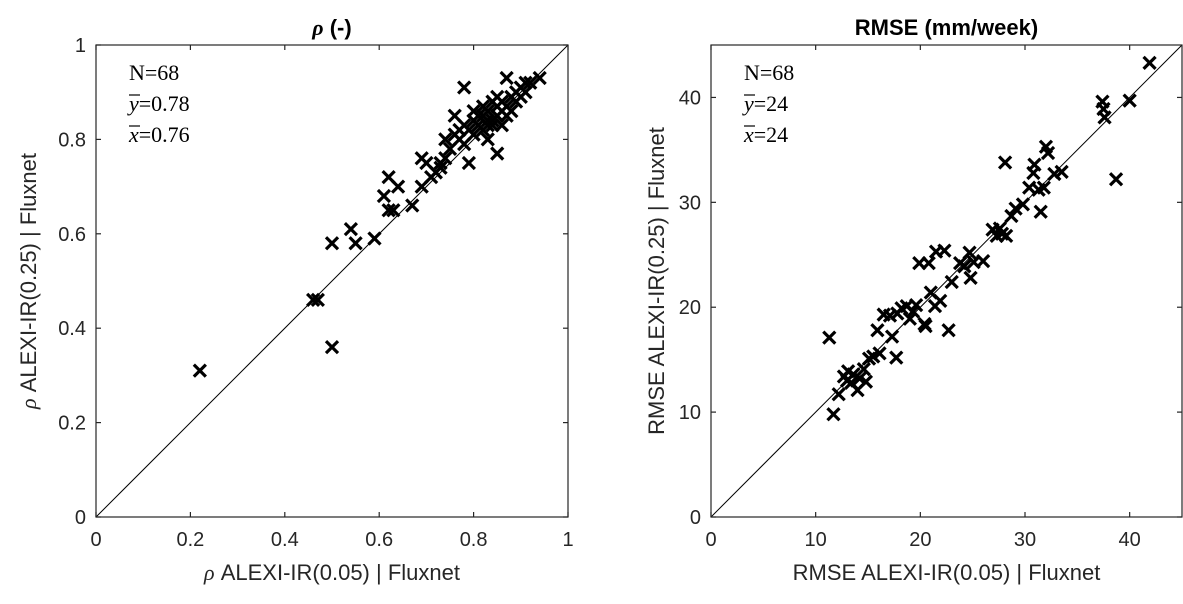 The image size is (1183, 604). I want to click on chart-title: RMSE (mm/week), so click(946, 27).